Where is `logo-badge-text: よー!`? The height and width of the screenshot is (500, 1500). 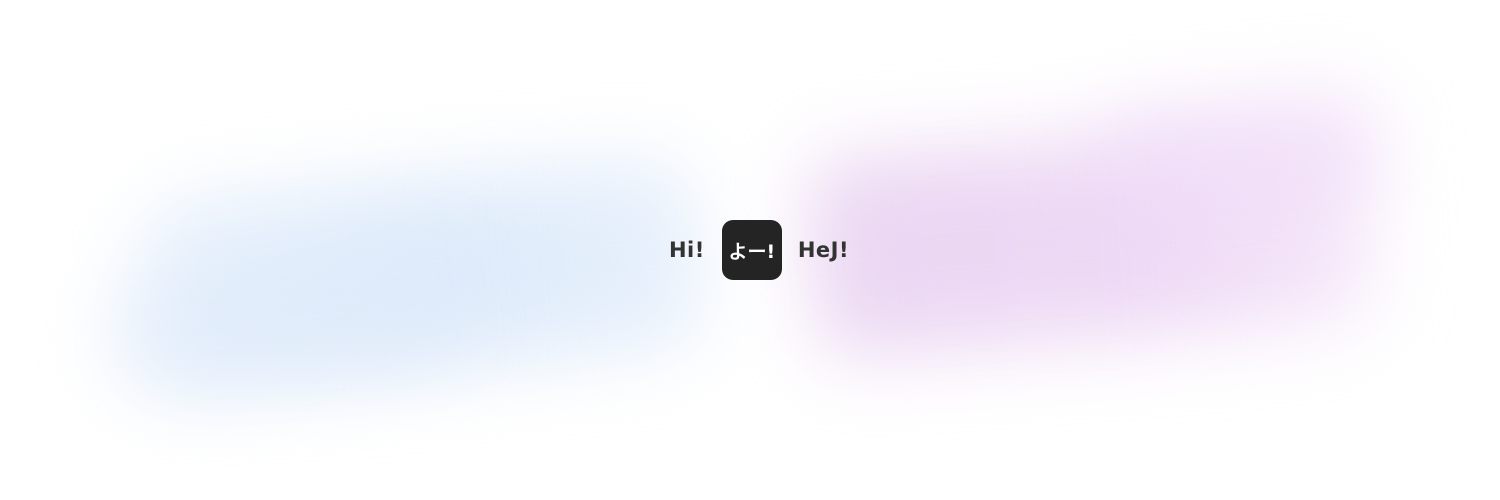
logo-badge-text: よー! is located at coordinates (752, 251).